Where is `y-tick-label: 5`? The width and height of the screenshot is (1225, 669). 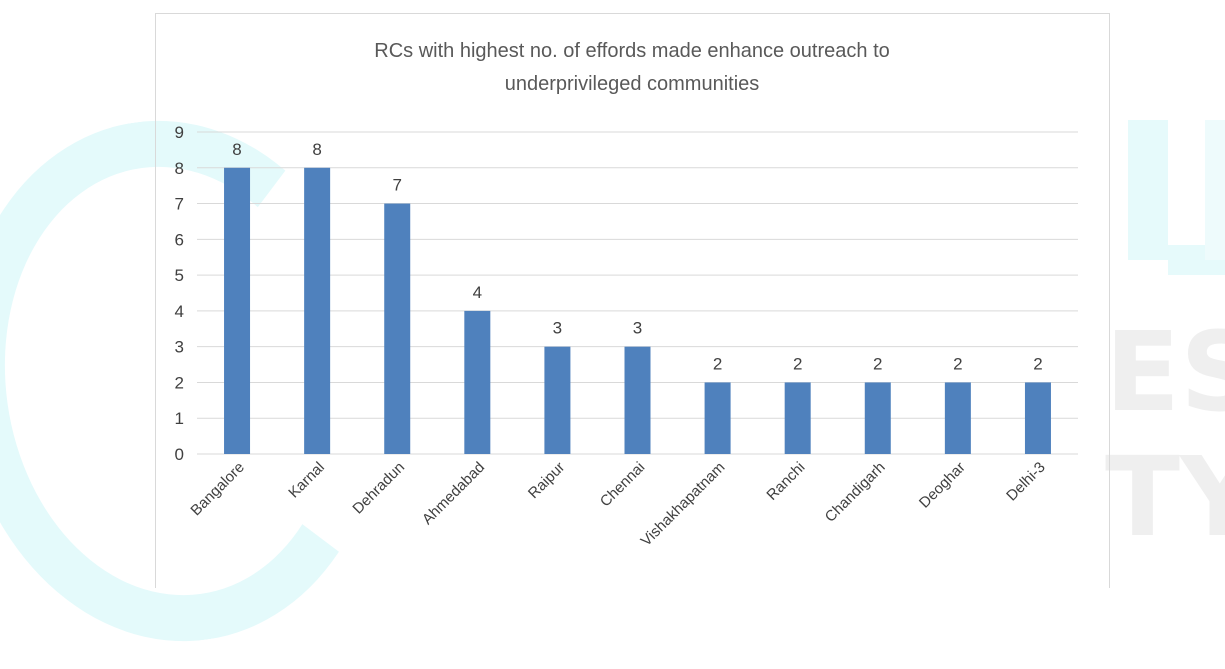 y-tick-label: 5 is located at coordinates (179, 275).